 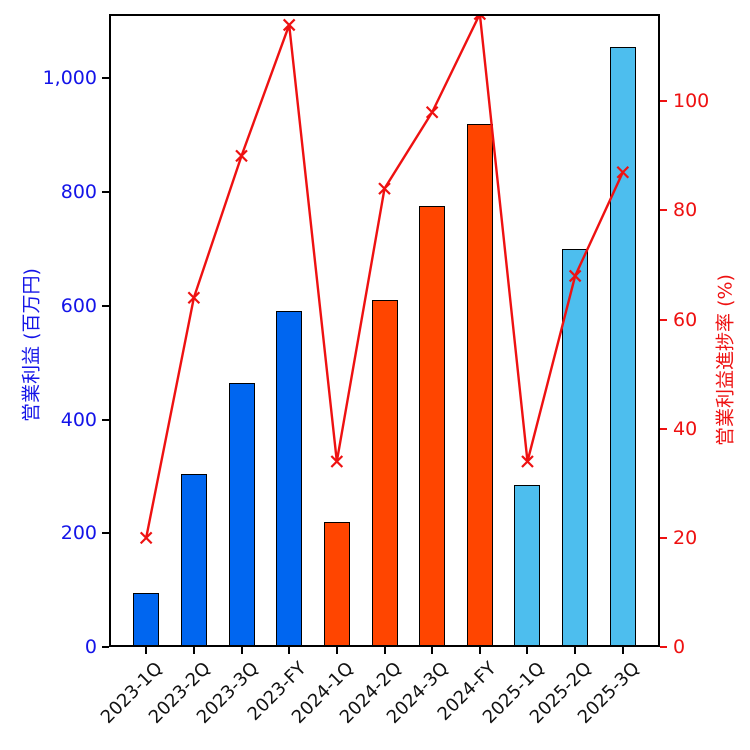 What do you see at coordinates (685, 210) in the screenshot?
I see `right-tick-label: 80` at bounding box center [685, 210].